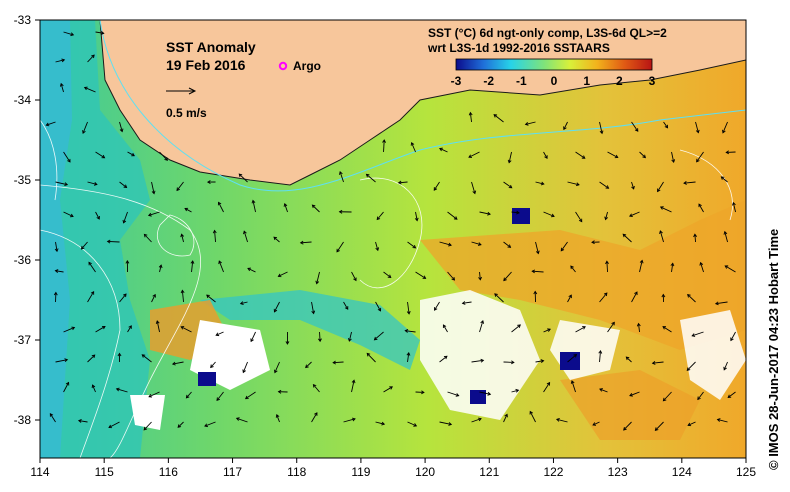  I want to click on y-tick-label: -36, so click(23, 260).